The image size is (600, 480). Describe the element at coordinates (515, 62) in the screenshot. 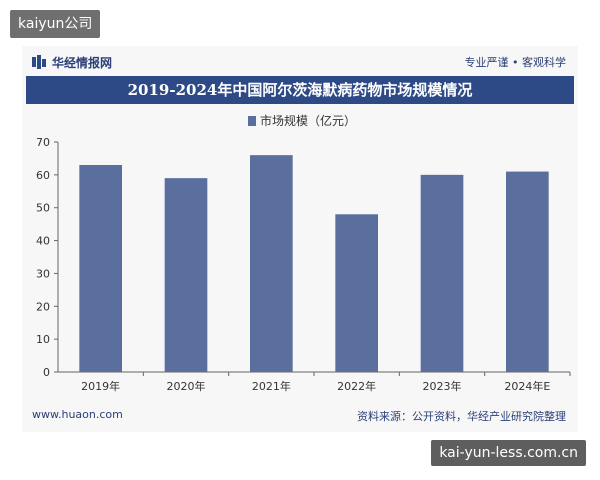

I see `tagline: 专业严谨 • 客观科学` at that location.